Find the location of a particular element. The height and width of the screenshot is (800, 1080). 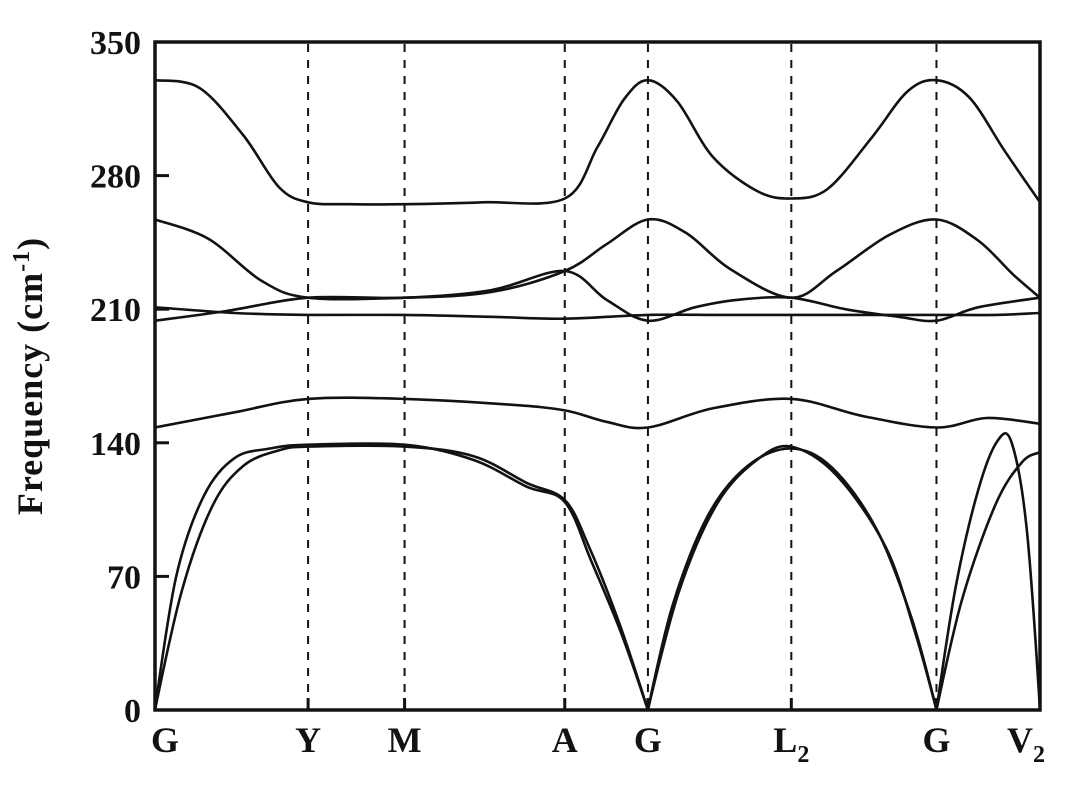

x-tick-label: A is located at coordinates (565, 740).